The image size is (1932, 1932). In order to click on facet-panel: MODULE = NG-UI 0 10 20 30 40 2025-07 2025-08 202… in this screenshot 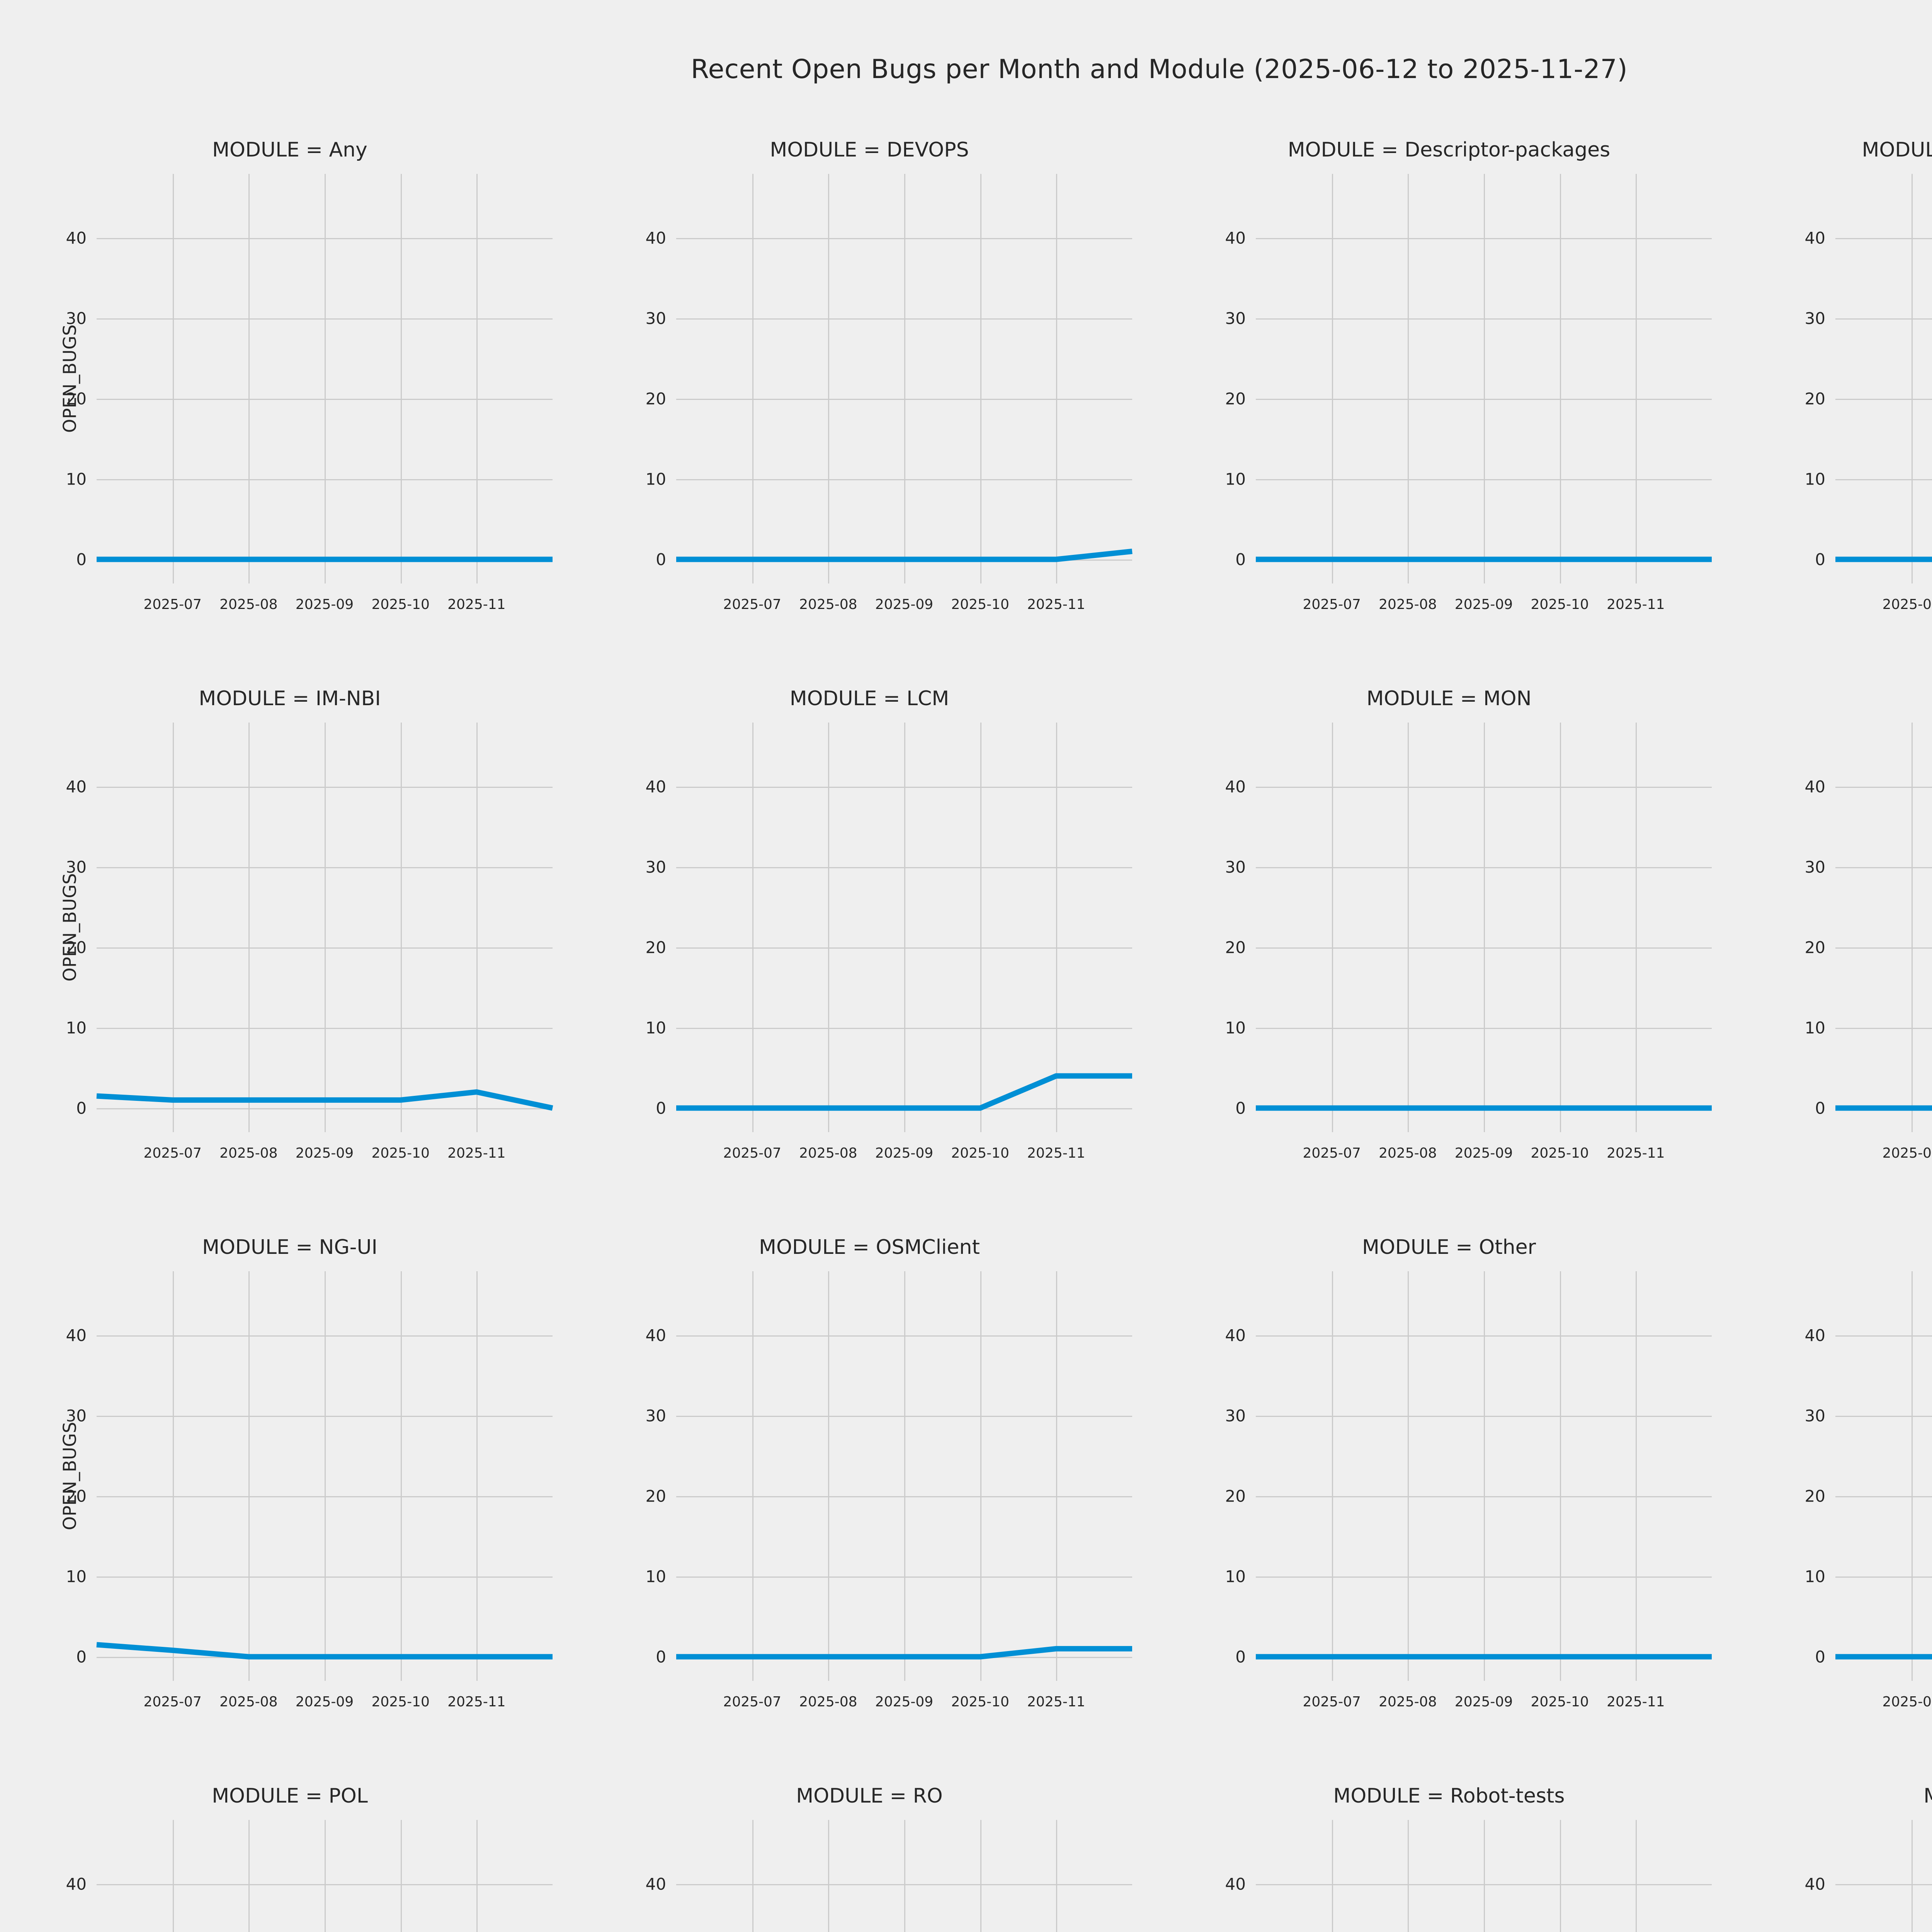, I will do `click(290, 1499)`.